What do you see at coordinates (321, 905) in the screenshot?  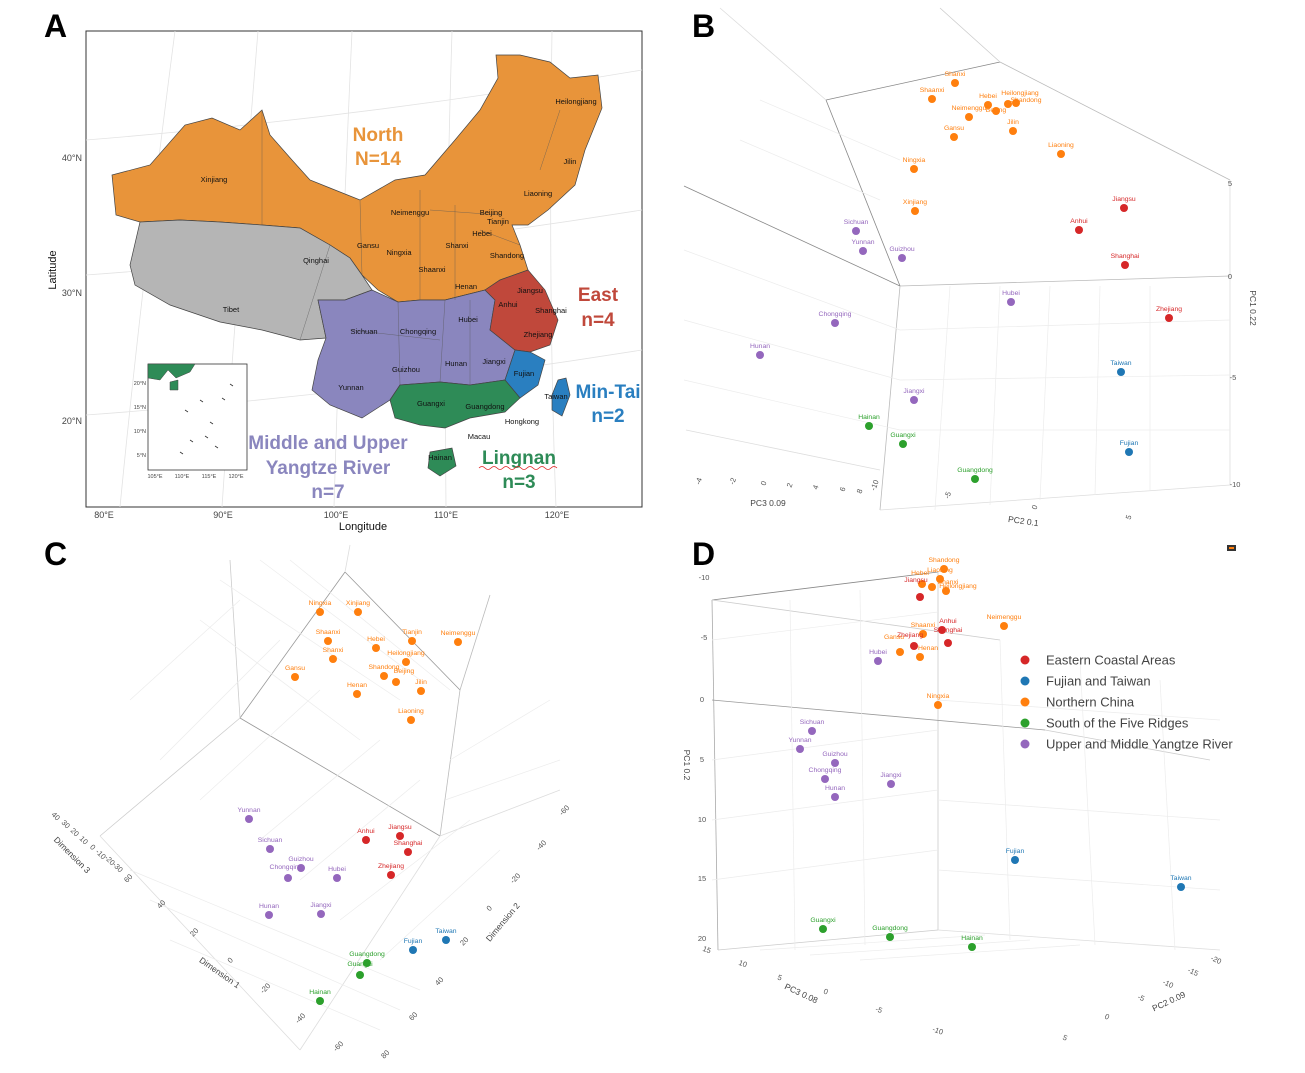 I see `point-label-jiangxi: Jiangxi` at bounding box center [321, 905].